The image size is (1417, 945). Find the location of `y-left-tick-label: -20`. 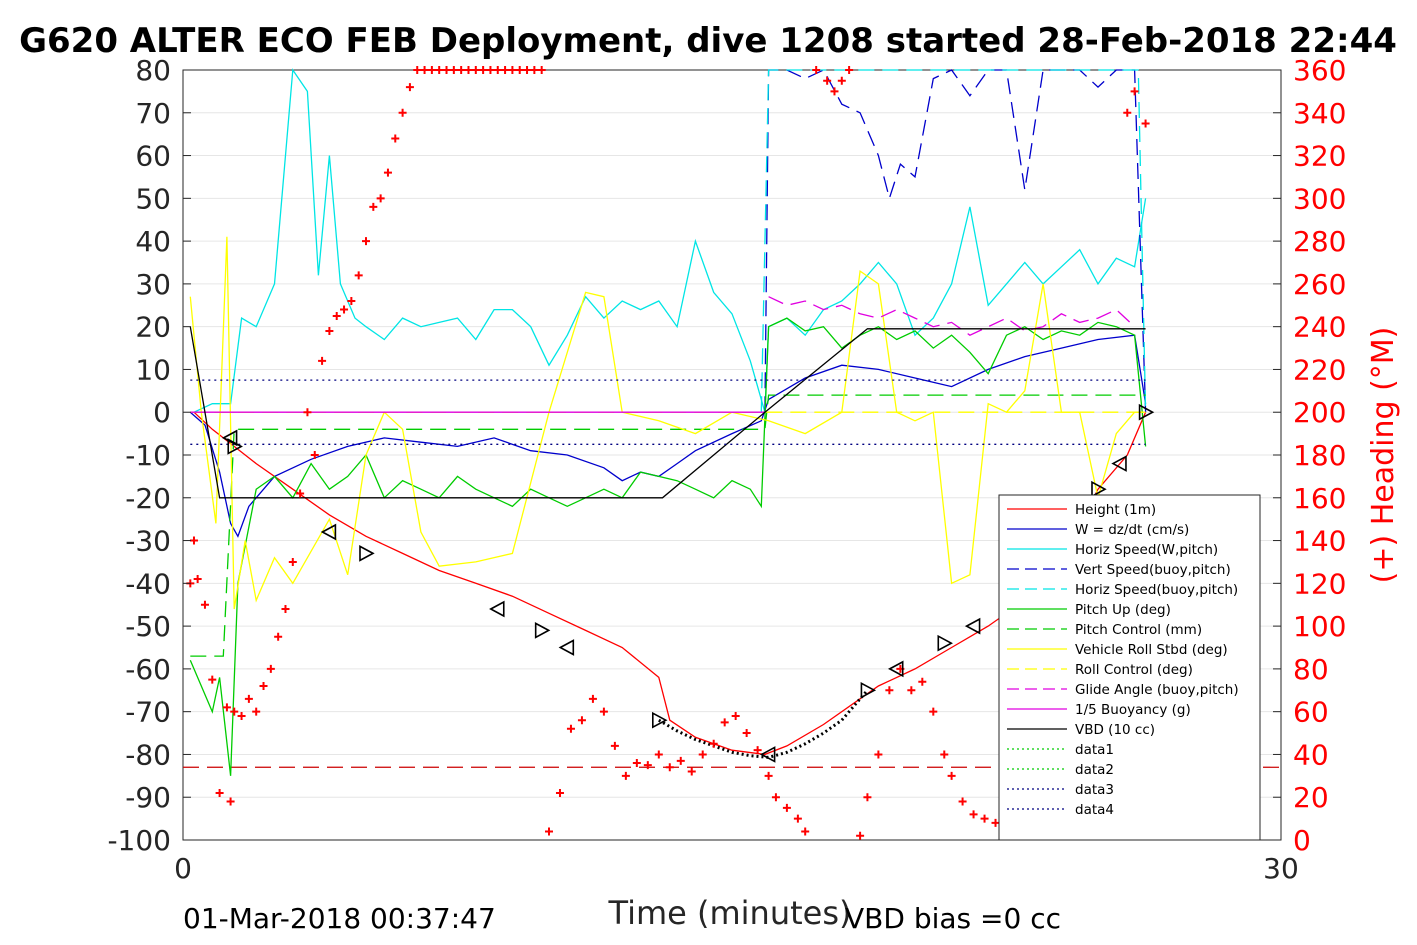

y-left-tick-label: -20 is located at coordinates (148, 498).